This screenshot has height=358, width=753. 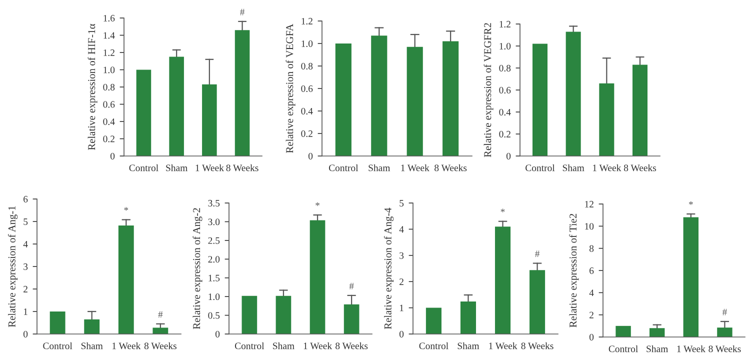 I want to click on y-tick-label: 3.5, so click(x=214, y=203).